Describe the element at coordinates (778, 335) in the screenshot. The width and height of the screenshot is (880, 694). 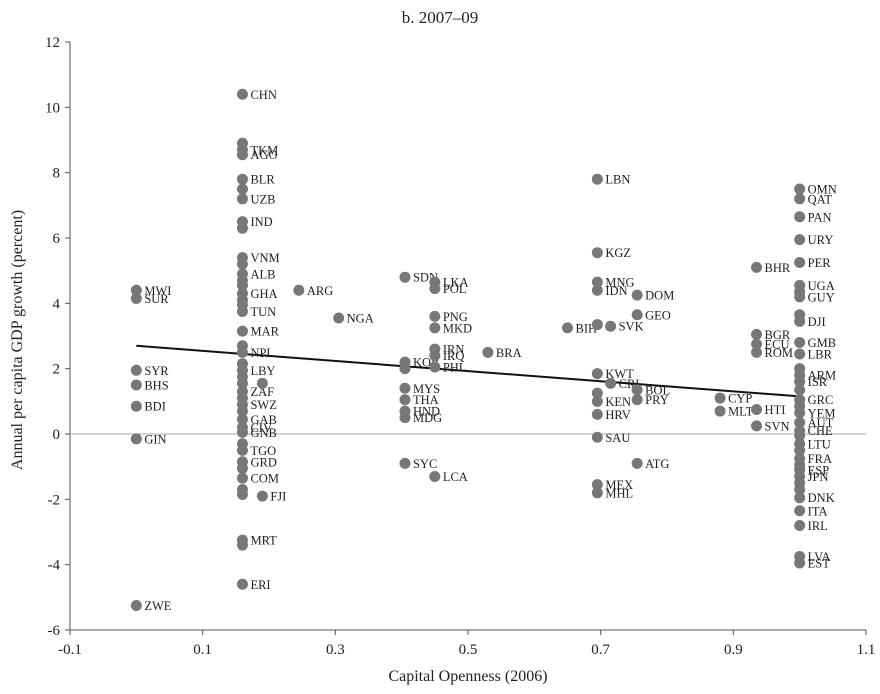
I see `point-label: BGR` at that location.